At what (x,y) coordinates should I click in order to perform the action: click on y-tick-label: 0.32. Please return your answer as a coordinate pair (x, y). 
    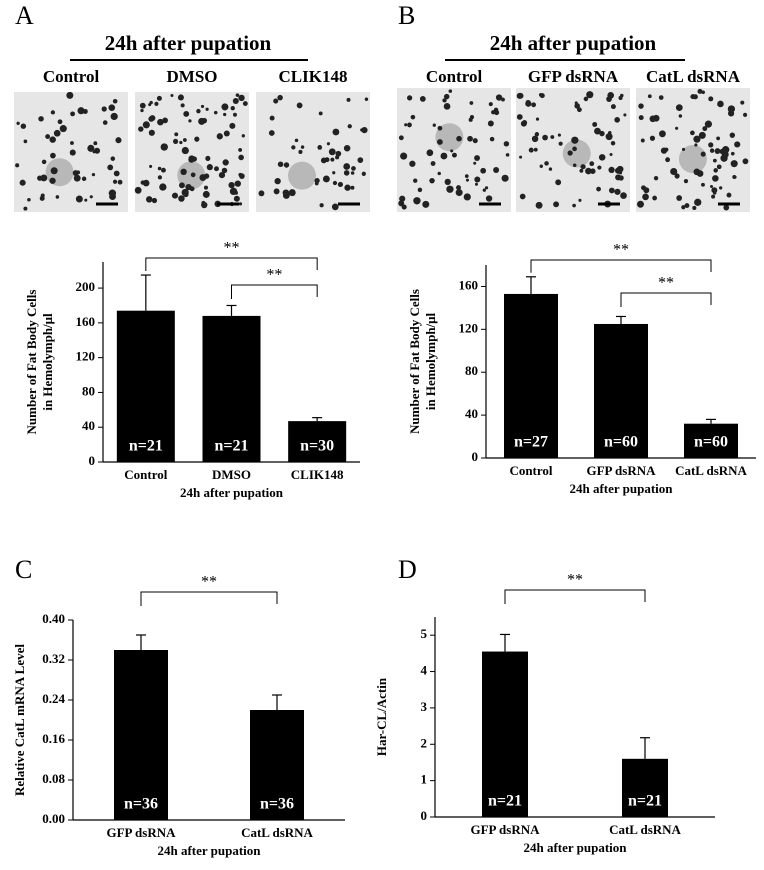
    Looking at the image, I should click on (53, 658).